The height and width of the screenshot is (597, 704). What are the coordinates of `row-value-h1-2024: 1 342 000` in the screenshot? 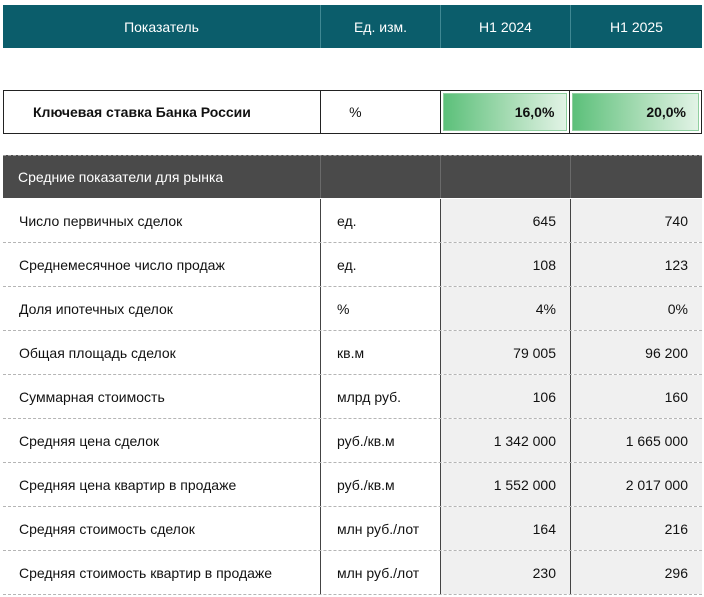 It's located at (506, 440).